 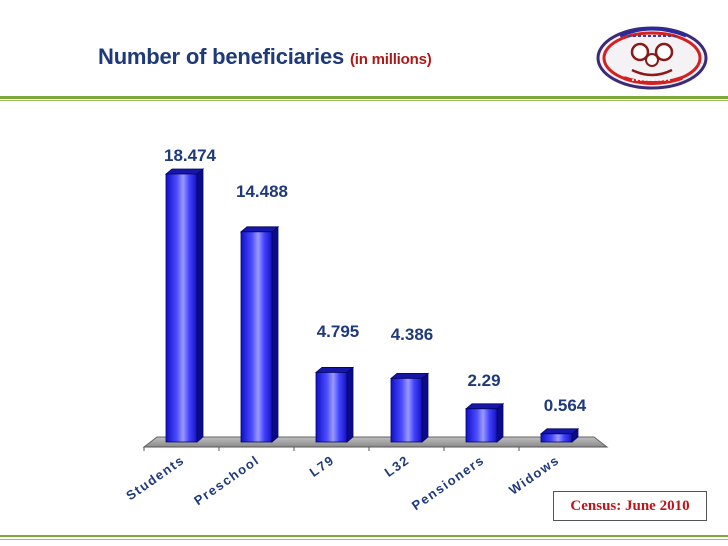 What do you see at coordinates (338, 331) in the screenshot?
I see `value-label-l79: 4.795` at bounding box center [338, 331].